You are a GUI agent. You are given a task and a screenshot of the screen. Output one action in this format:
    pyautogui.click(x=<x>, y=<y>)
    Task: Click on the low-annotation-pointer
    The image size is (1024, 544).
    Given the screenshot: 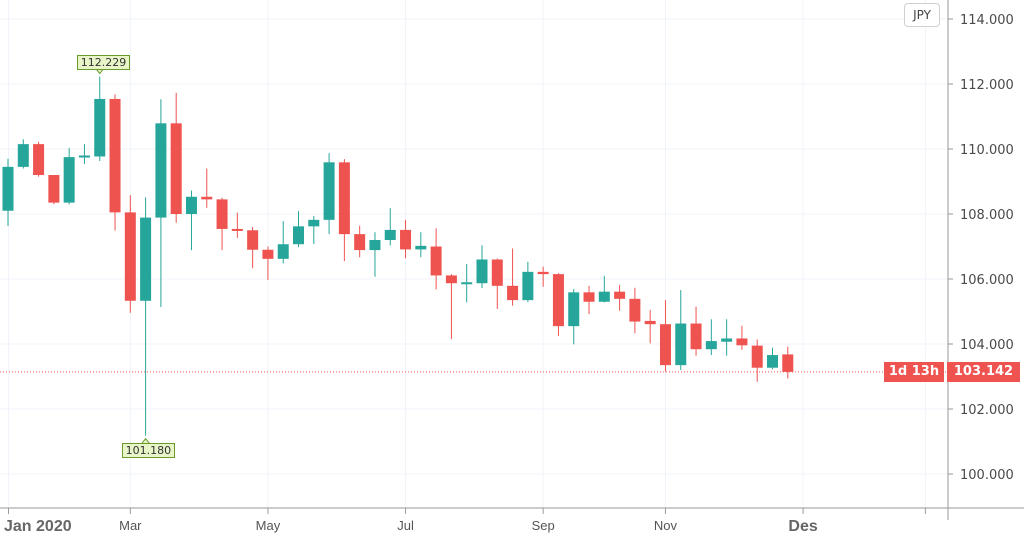 What is the action you would take?
    pyautogui.click(x=146, y=440)
    